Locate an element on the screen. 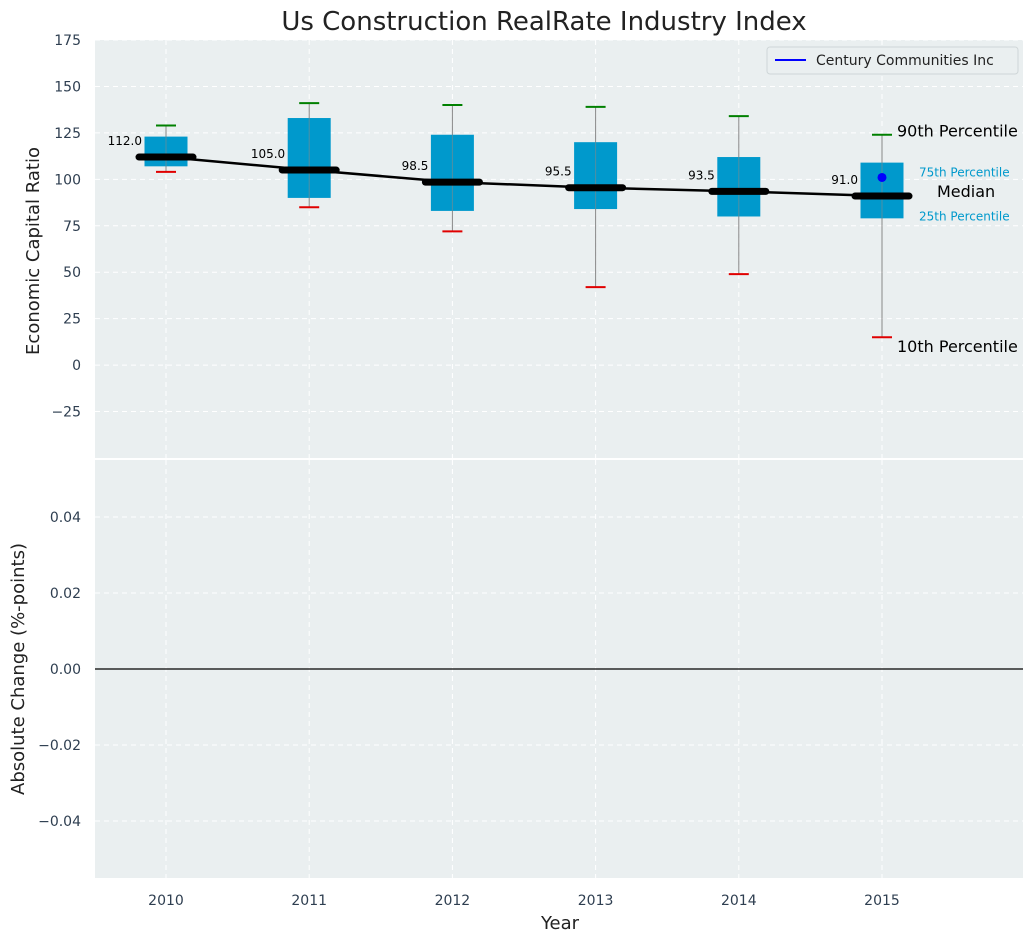 The image size is (1034, 942). bottom-y-ticks: 0.04 0.02 0.00 −0.02 −0.04 is located at coordinates (59, 670).